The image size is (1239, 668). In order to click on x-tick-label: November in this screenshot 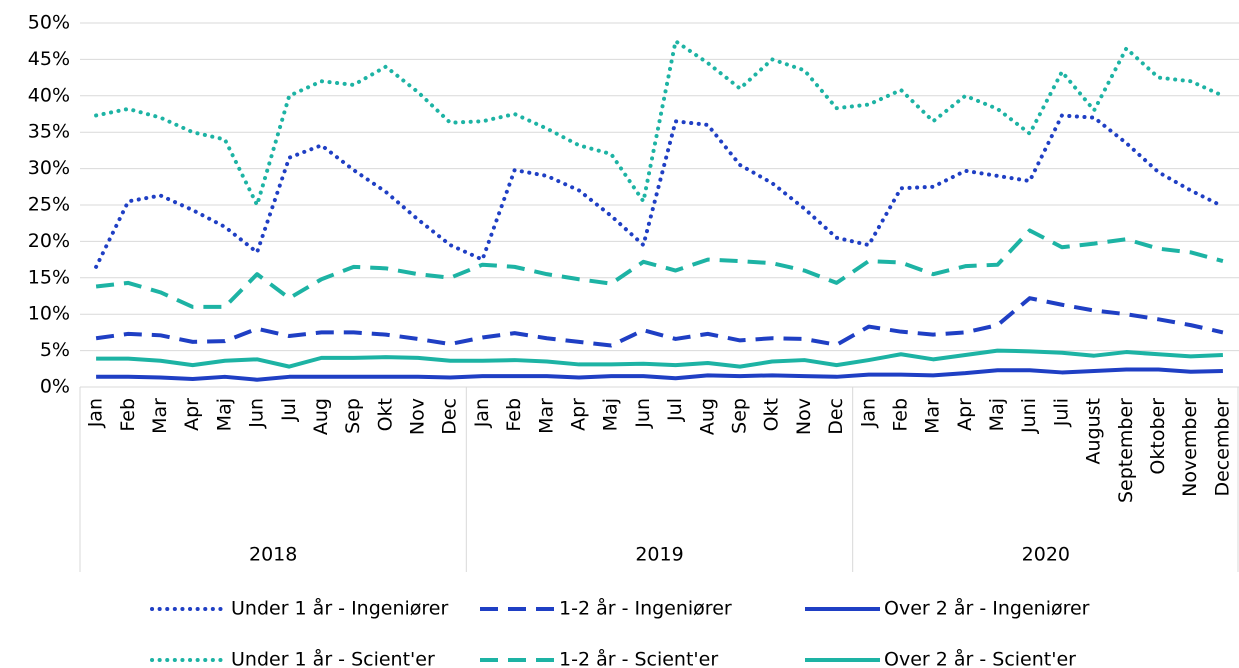, I will do `click(1190, 447)`.